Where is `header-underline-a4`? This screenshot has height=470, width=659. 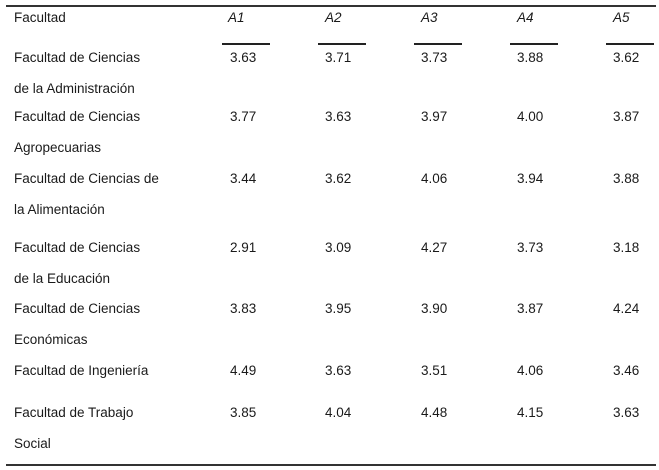
header-underline-a4 is located at coordinates (534, 44).